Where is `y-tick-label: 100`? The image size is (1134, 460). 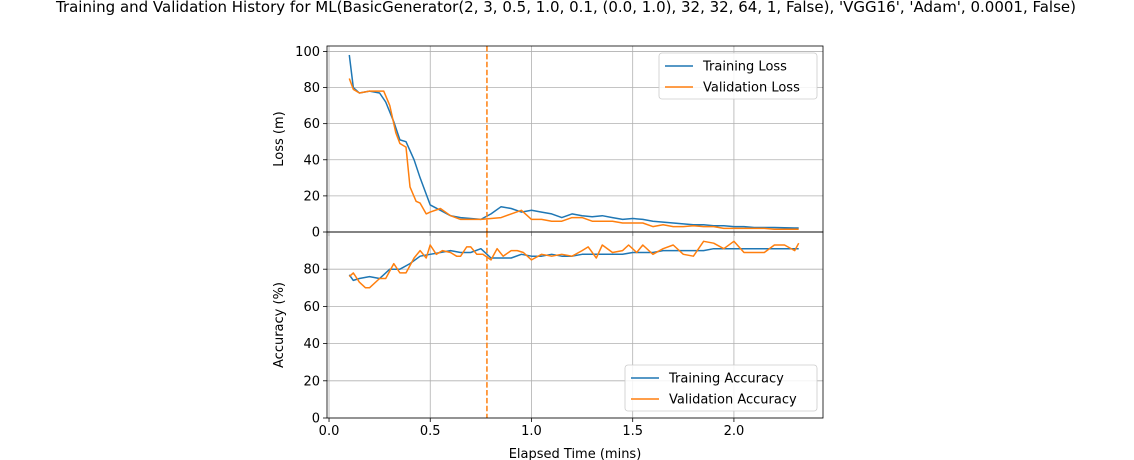
y-tick-label: 100 is located at coordinates (307, 52).